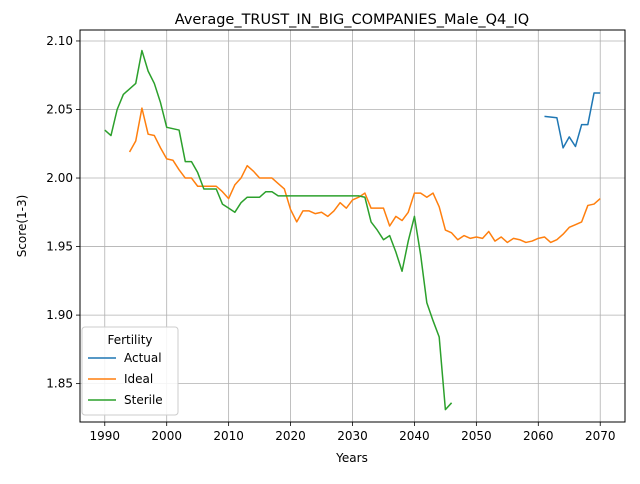 This screenshot has height=484, width=640. I want to click on legend-title: Fertility, so click(129, 340).